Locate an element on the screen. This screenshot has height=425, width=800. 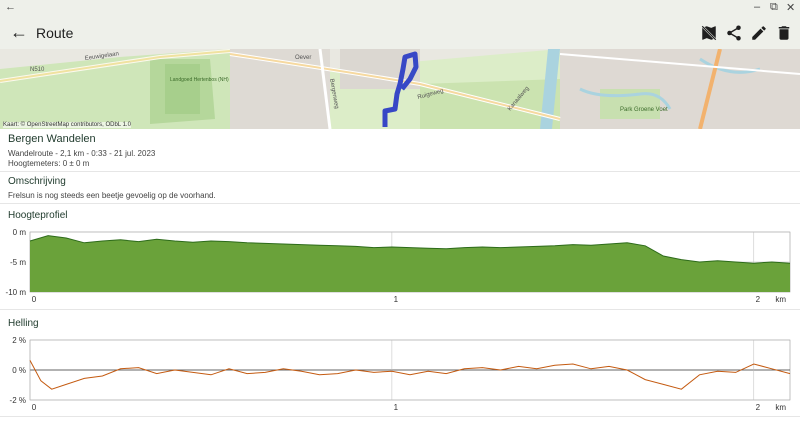
page-title: Route is located at coordinates (55, 33).